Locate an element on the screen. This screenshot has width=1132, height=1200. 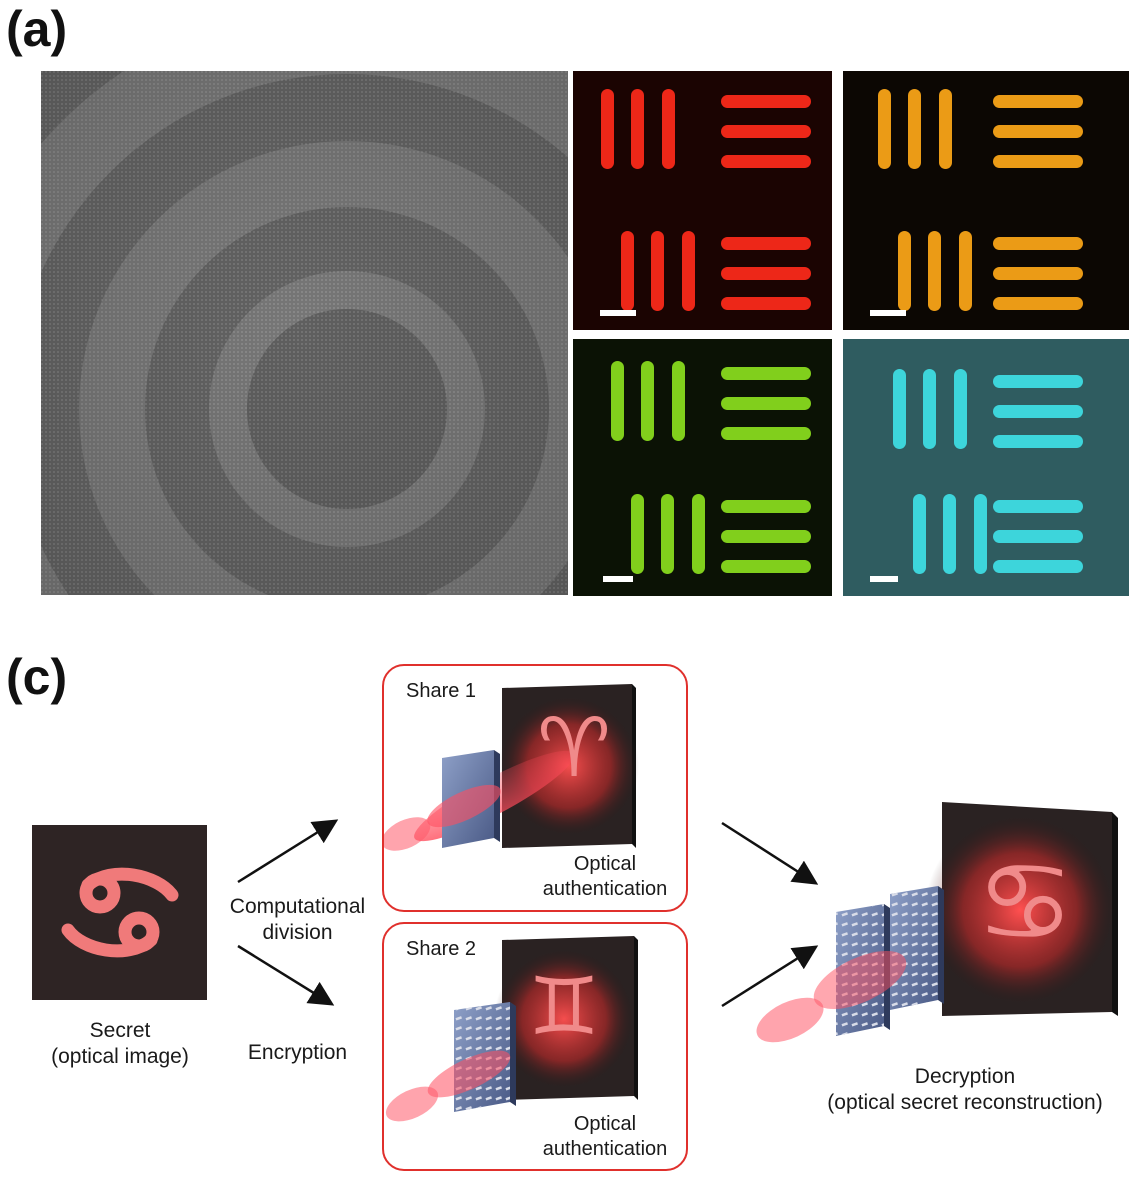
secret-image is located at coordinates (119, 912).